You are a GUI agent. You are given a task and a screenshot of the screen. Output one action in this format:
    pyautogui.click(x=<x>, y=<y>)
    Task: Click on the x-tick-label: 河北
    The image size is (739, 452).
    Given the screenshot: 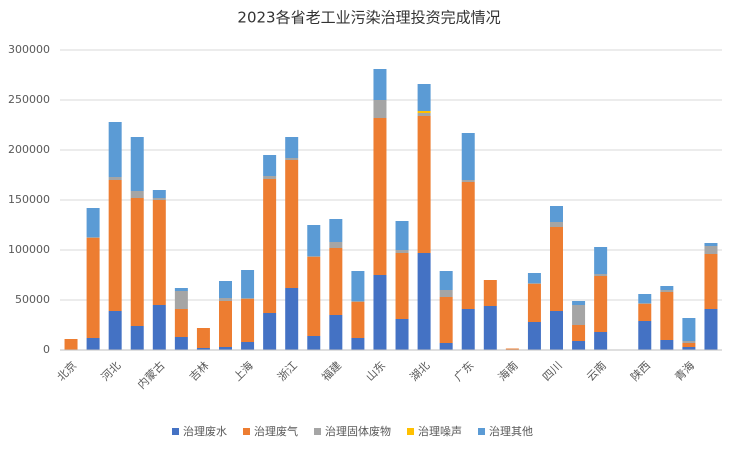 What is the action you would take?
    pyautogui.click(x=111, y=371)
    